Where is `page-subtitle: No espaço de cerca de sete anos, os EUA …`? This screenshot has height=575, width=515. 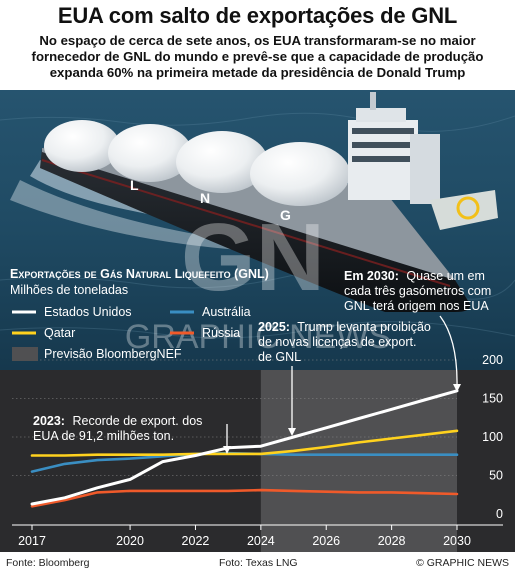 page-subtitle: No espaço de cerca de sete anos, os EUA … is located at coordinates (257, 56).